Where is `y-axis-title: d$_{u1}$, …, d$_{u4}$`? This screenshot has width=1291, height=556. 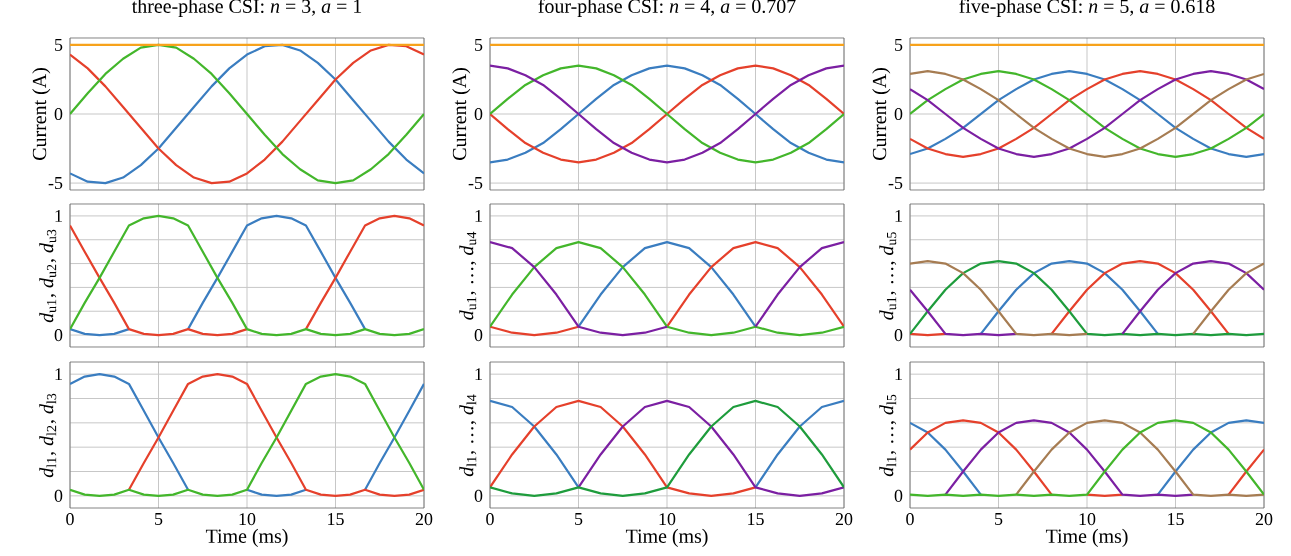
y-axis-title: d$_{u1}$, …, d$_{u4}$ is located at coordinates (468, 275).